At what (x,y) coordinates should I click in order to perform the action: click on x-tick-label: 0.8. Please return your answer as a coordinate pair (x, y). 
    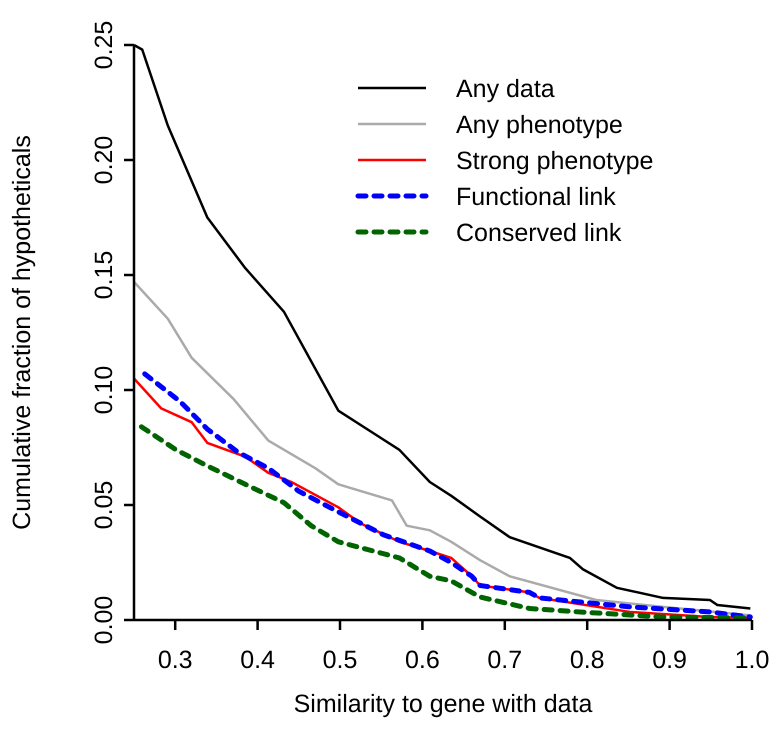
    Looking at the image, I should click on (587, 660).